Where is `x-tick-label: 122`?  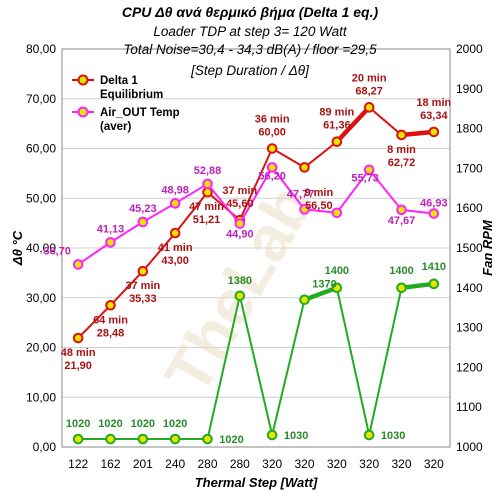
x-tick-label: 122 is located at coordinates (78, 464).